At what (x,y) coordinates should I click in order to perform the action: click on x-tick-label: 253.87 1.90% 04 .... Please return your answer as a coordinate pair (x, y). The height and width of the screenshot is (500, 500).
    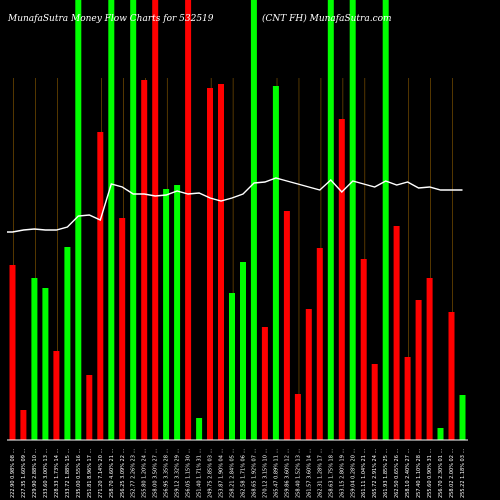
    Looking at the image, I should click on (222, 473).